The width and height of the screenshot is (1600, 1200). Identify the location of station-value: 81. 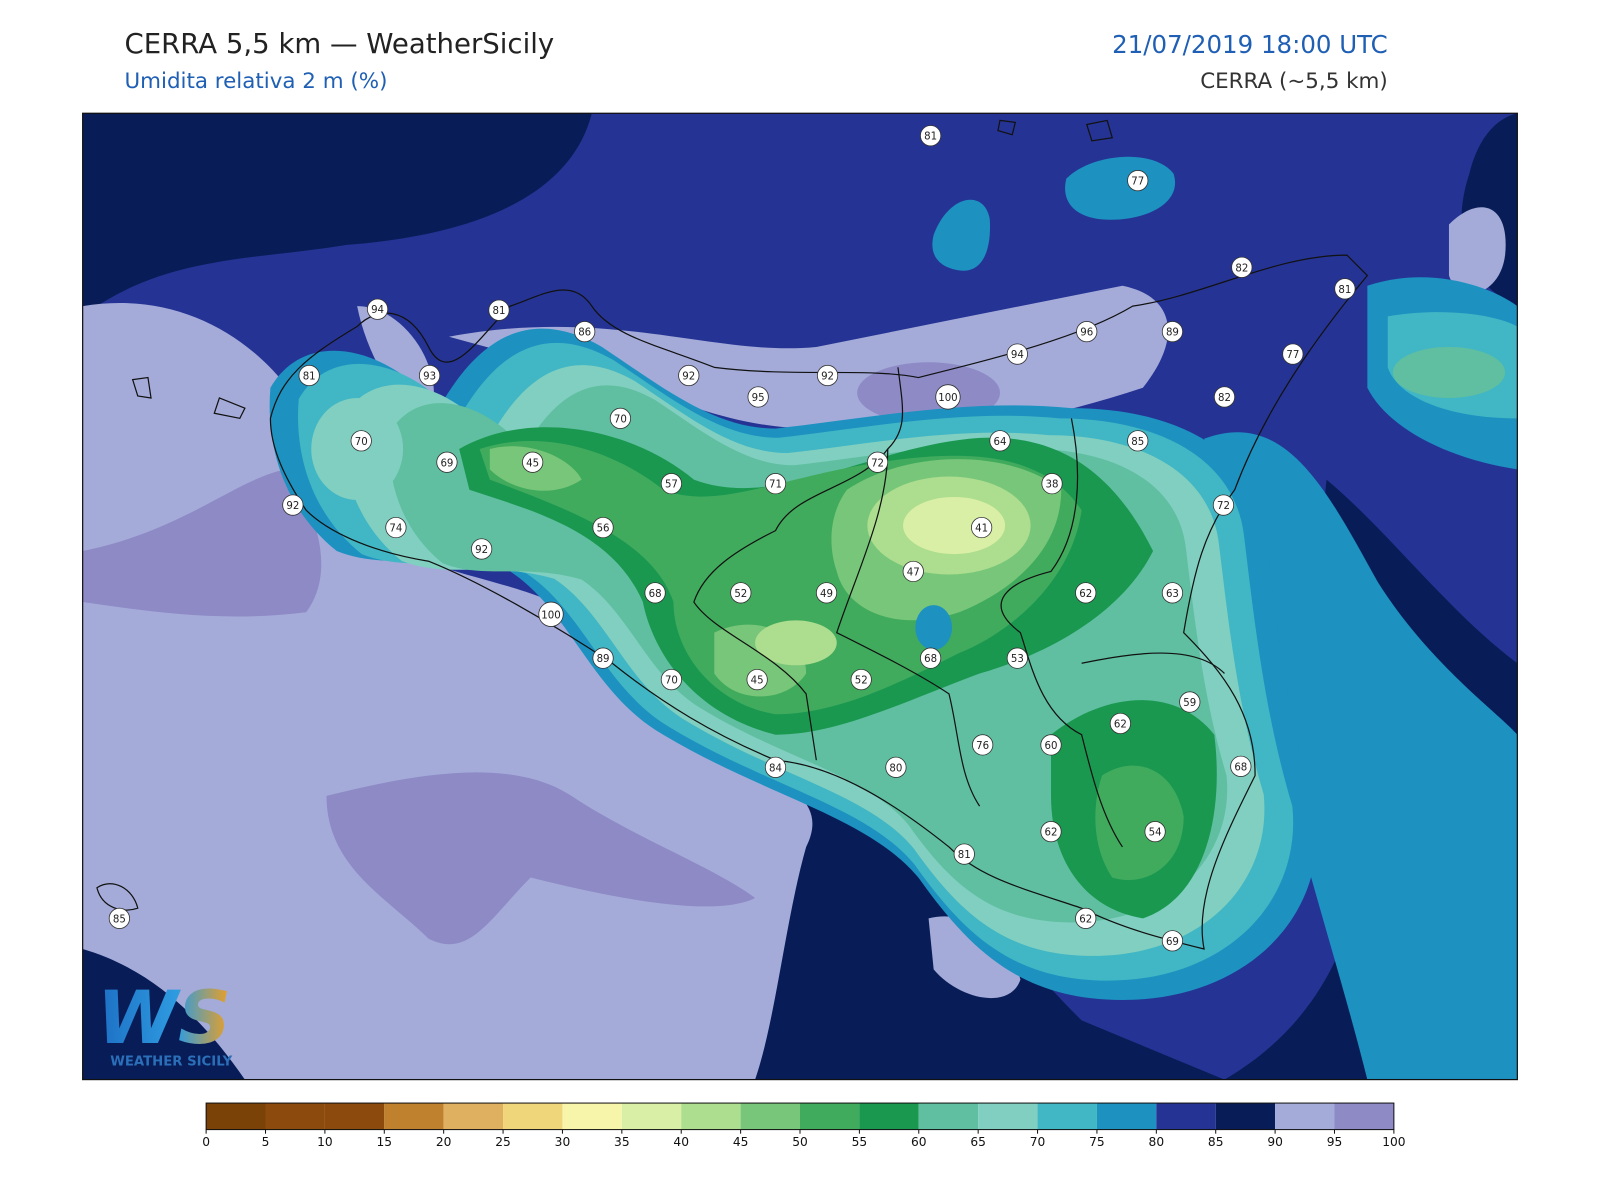
(930, 137).